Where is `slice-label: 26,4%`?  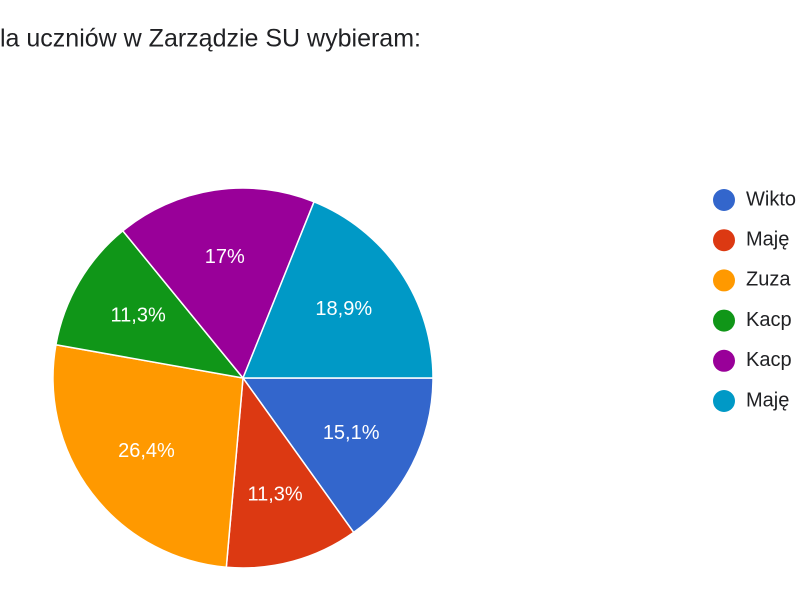 slice-label: 26,4% is located at coordinates (146, 451).